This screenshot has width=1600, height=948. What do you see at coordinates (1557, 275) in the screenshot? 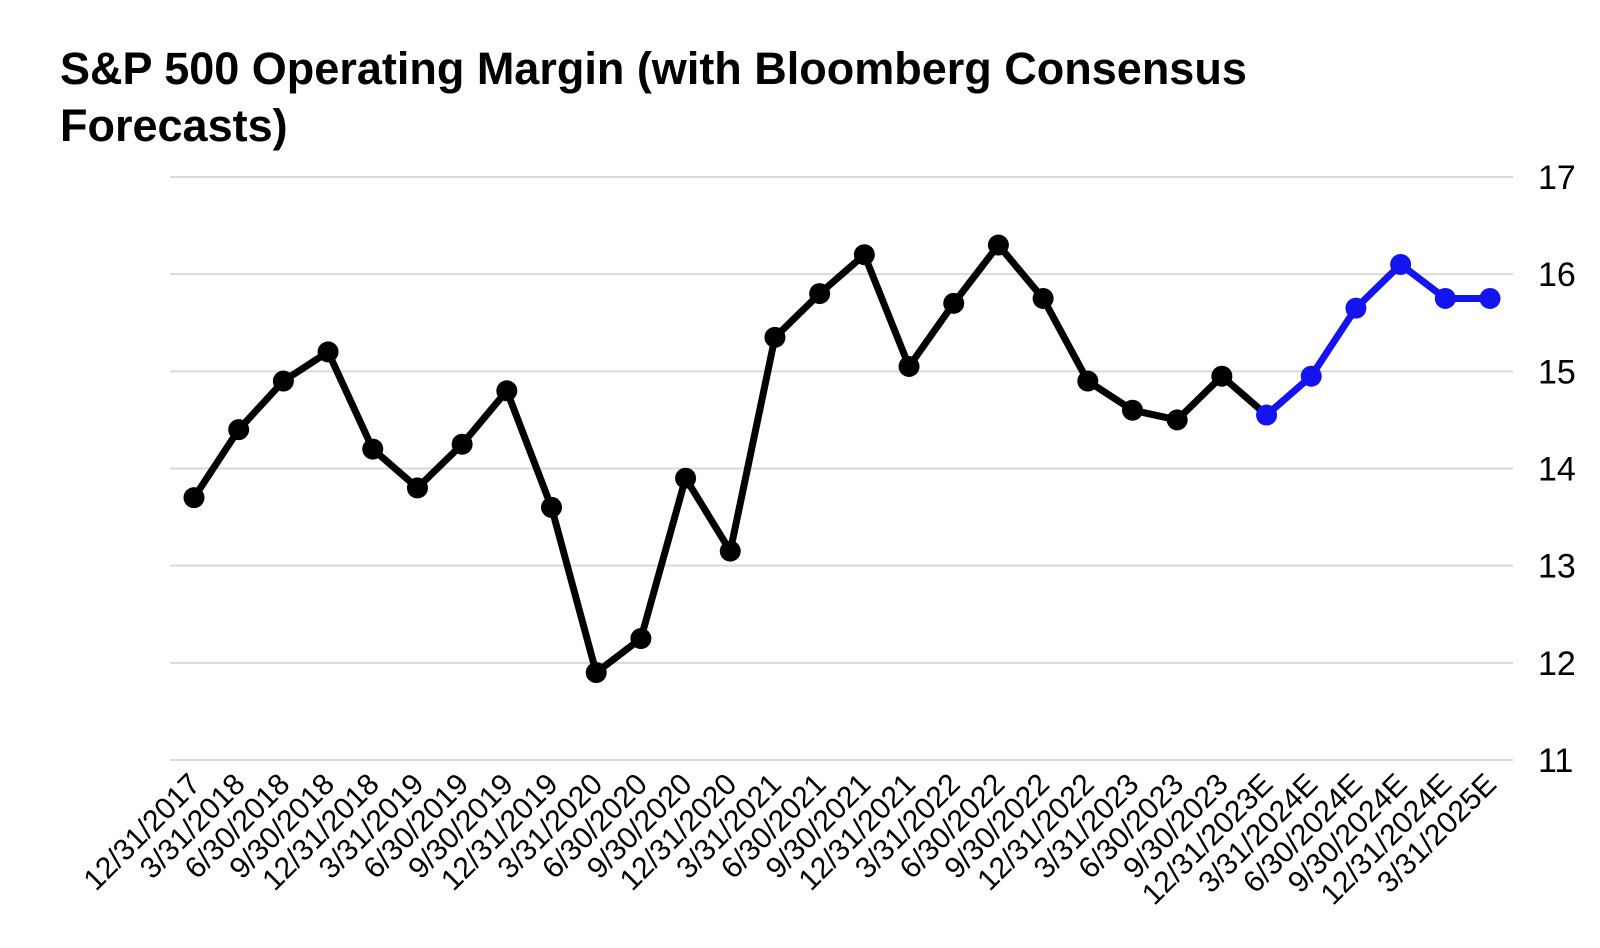
I see `y-axis-tick-label: 16` at bounding box center [1557, 275].